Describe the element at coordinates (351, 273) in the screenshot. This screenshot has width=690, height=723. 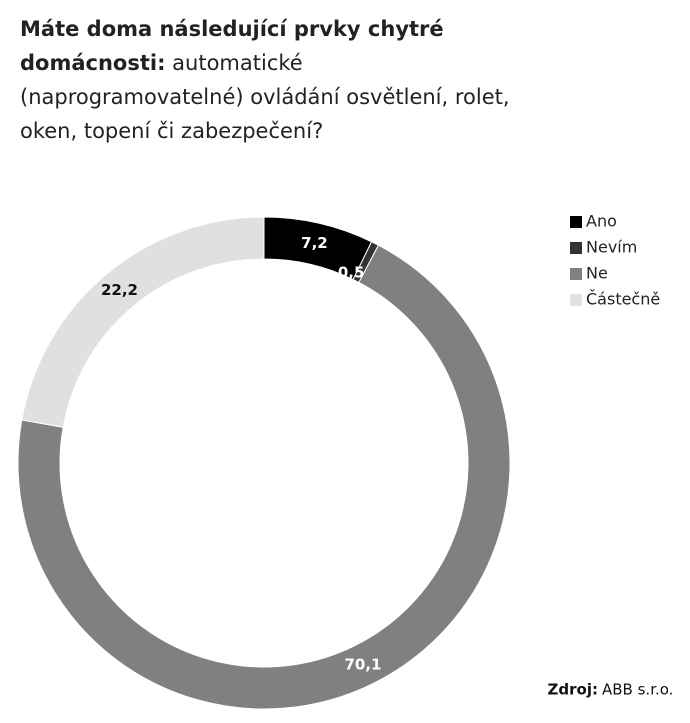
I see `data-label: 0,5` at that location.